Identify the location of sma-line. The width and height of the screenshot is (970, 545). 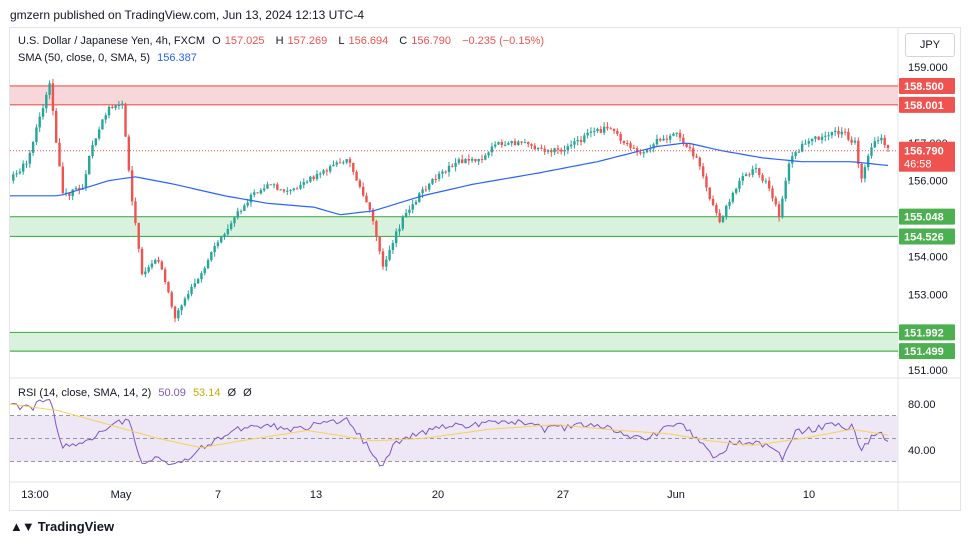
(449, 179).